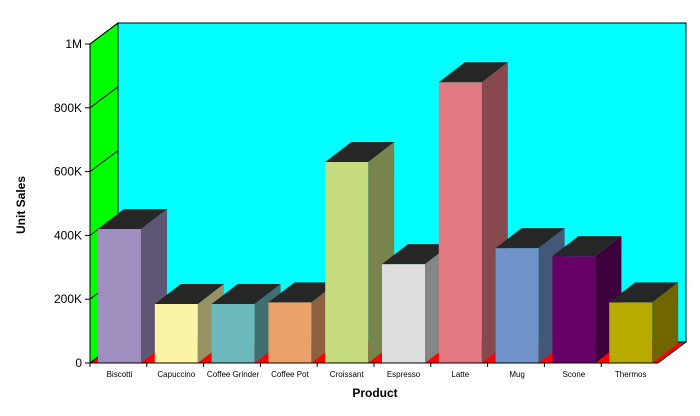 This screenshot has width=700, height=416. I want to click on x-tick-label: Mug, so click(517, 374).